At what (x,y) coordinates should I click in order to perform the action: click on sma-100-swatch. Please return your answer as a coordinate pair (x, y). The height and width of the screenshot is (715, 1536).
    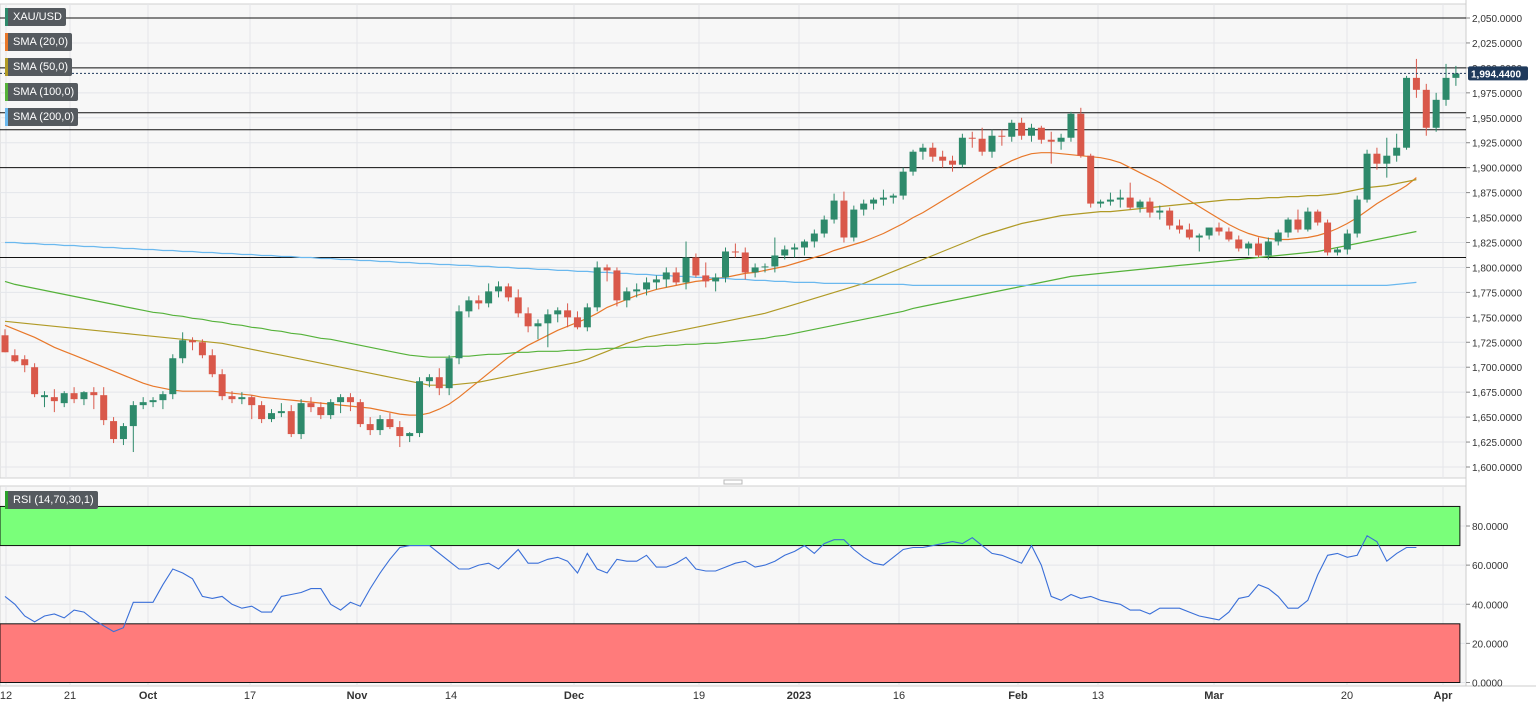
    Looking at the image, I should click on (6, 92).